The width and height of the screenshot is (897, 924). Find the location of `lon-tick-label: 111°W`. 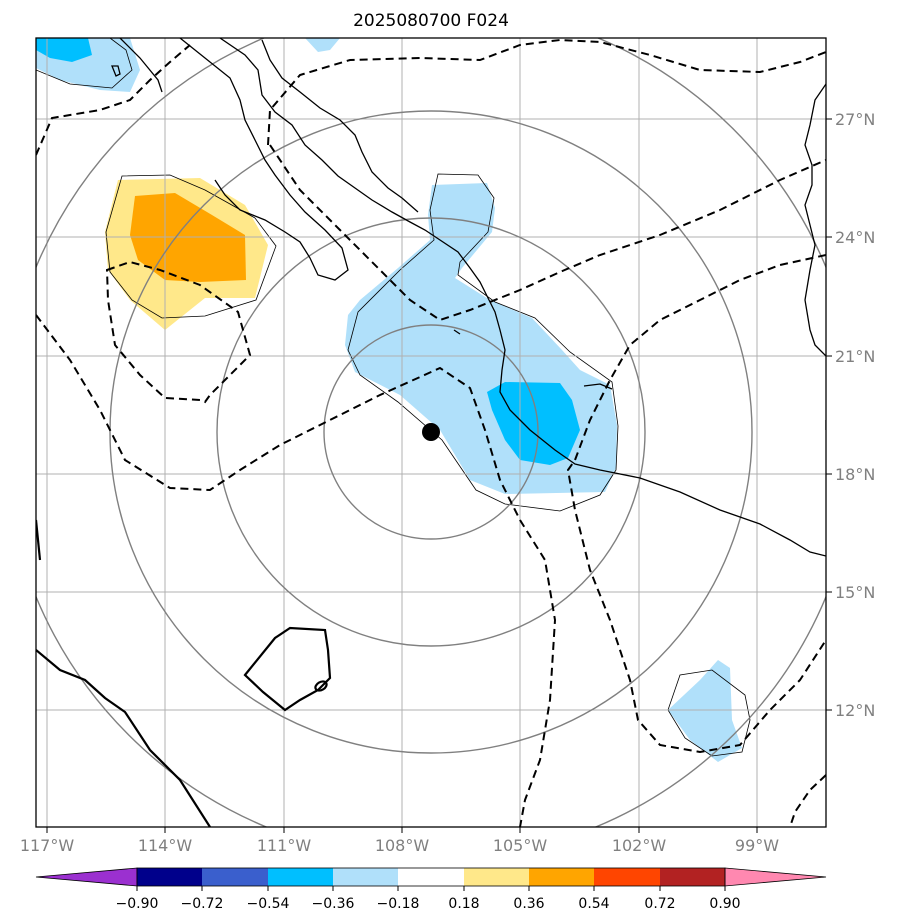

lon-tick-label: 111°W is located at coordinates (284, 845).